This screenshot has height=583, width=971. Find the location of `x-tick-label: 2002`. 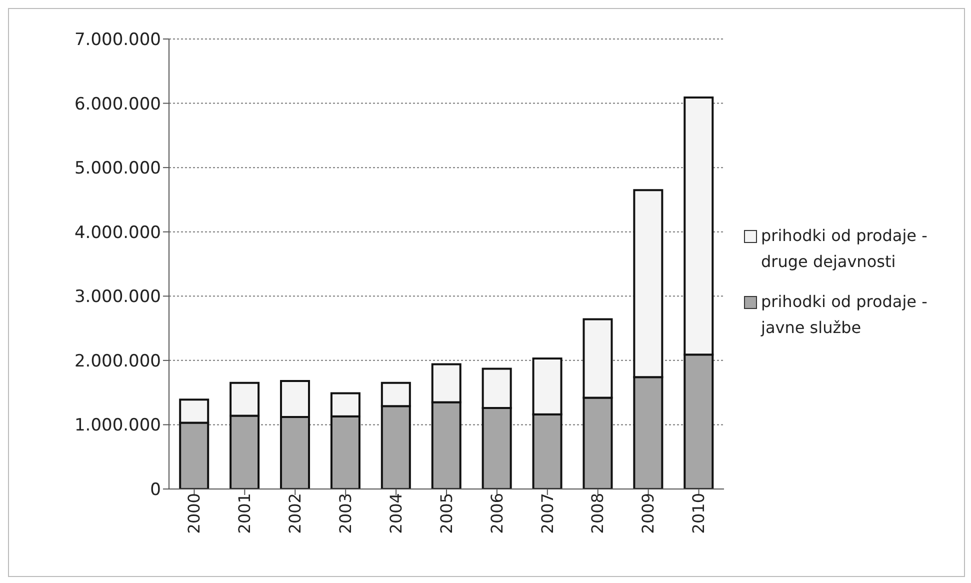

x-tick-label: 2002 is located at coordinates (294, 513).